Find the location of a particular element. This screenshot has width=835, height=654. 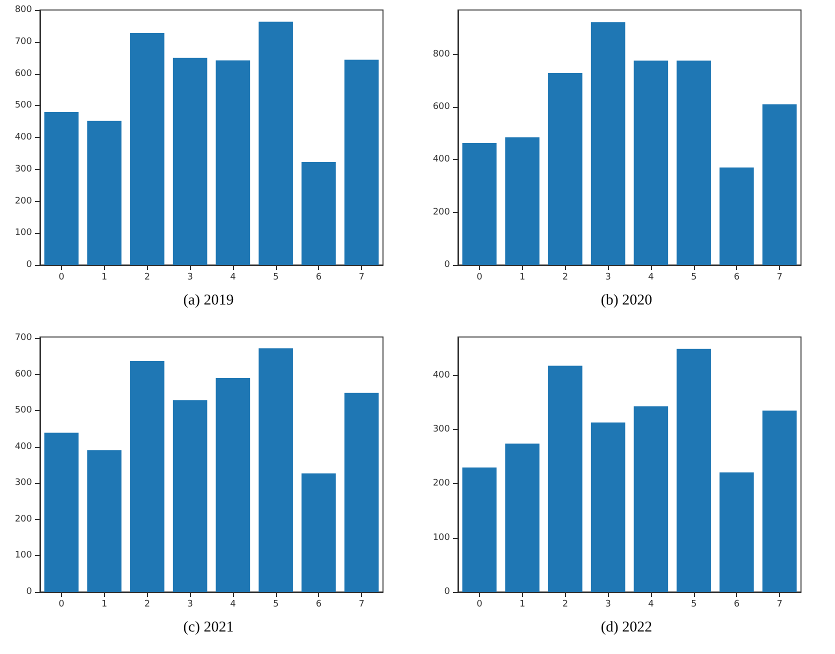

text: (c) 2021 is located at coordinates (208, 628).